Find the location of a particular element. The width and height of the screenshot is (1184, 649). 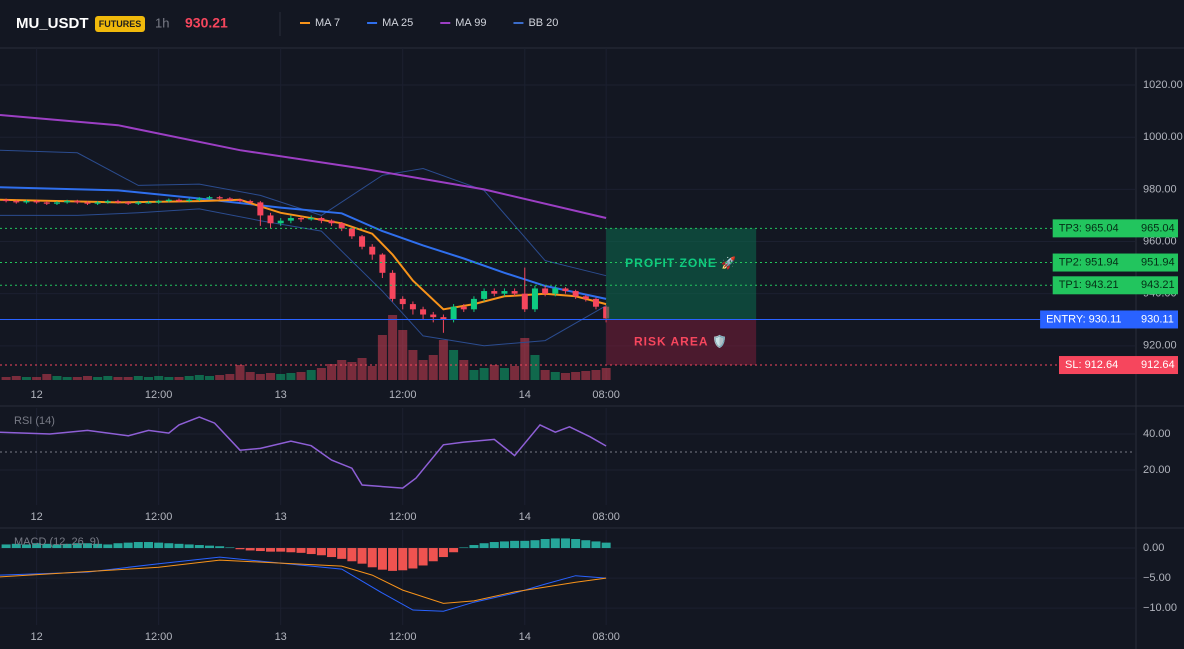

rsi-line is located at coordinates (303, 452).